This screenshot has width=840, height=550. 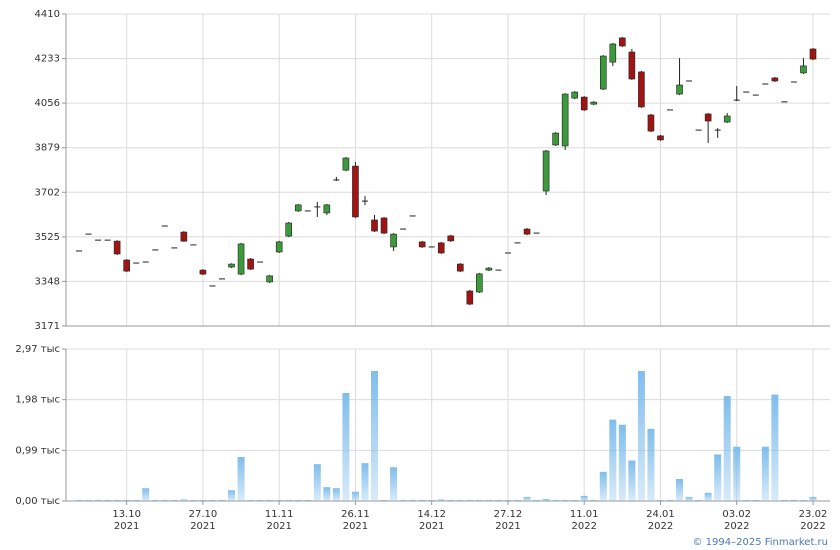 What do you see at coordinates (37, 450) in the screenshot?
I see `y-tick-label: 0,99 тыс` at bounding box center [37, 450].